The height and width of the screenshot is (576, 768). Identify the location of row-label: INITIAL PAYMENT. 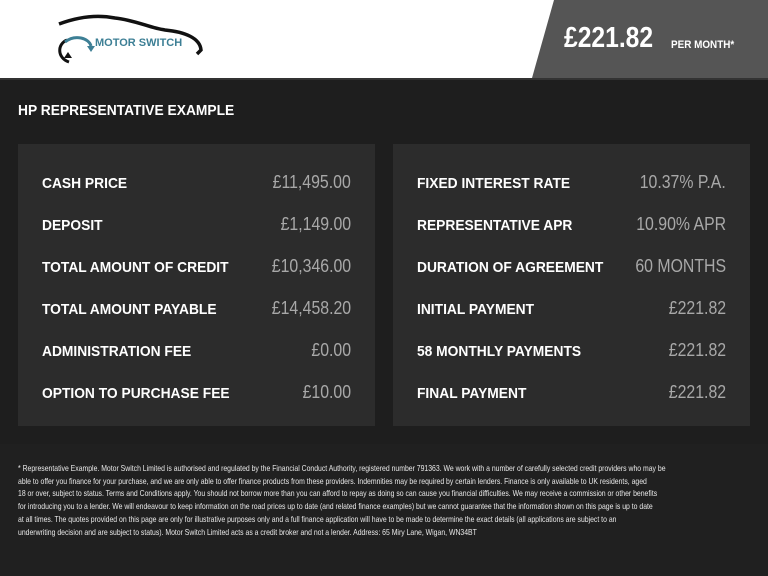
(476, 309).